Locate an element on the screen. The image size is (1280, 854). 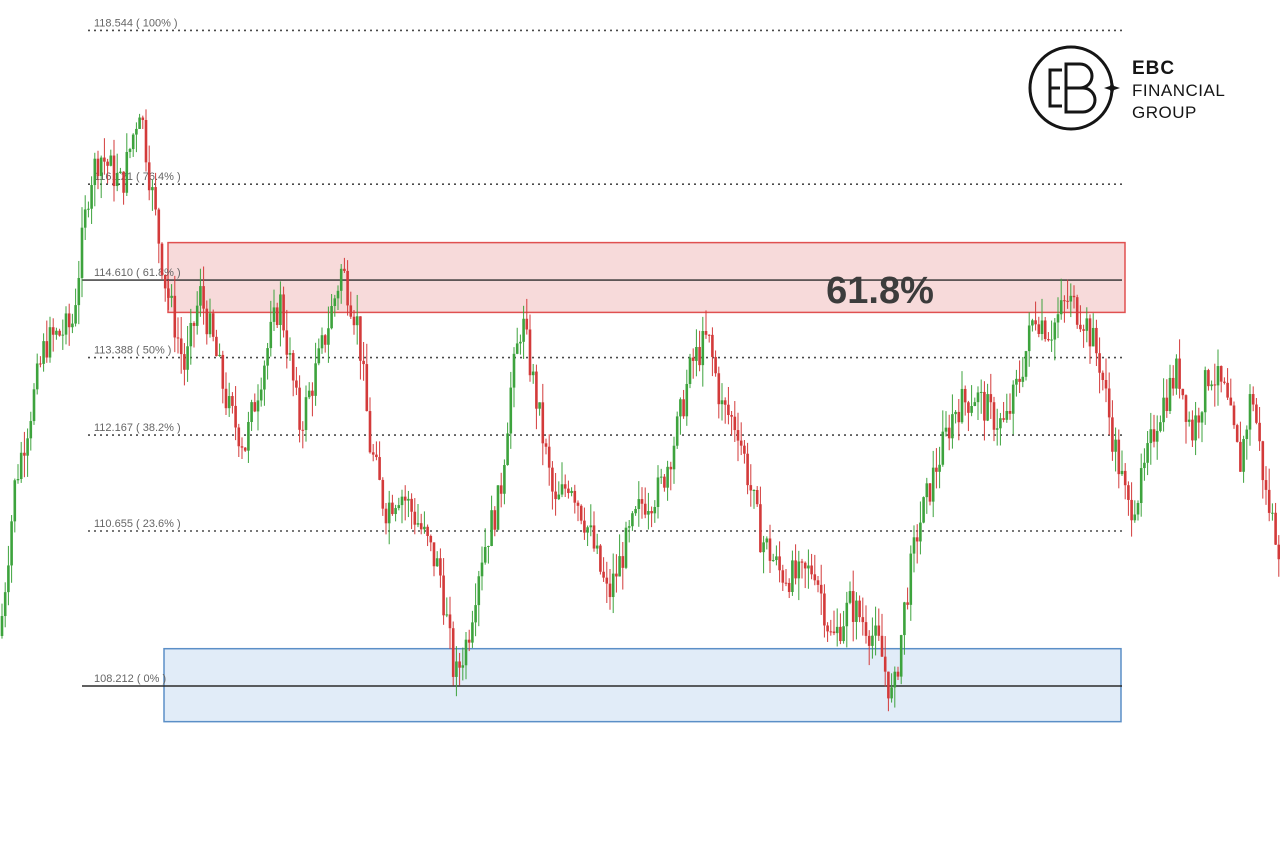
fib-level-label: 110.655 ( 23.6% ) is located at coordinates (137, 524).